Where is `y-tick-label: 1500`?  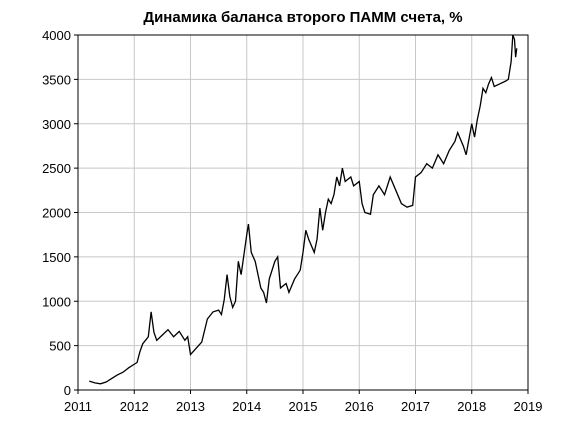 y-tick-label: 1500 is located at coordinates (56, 257).